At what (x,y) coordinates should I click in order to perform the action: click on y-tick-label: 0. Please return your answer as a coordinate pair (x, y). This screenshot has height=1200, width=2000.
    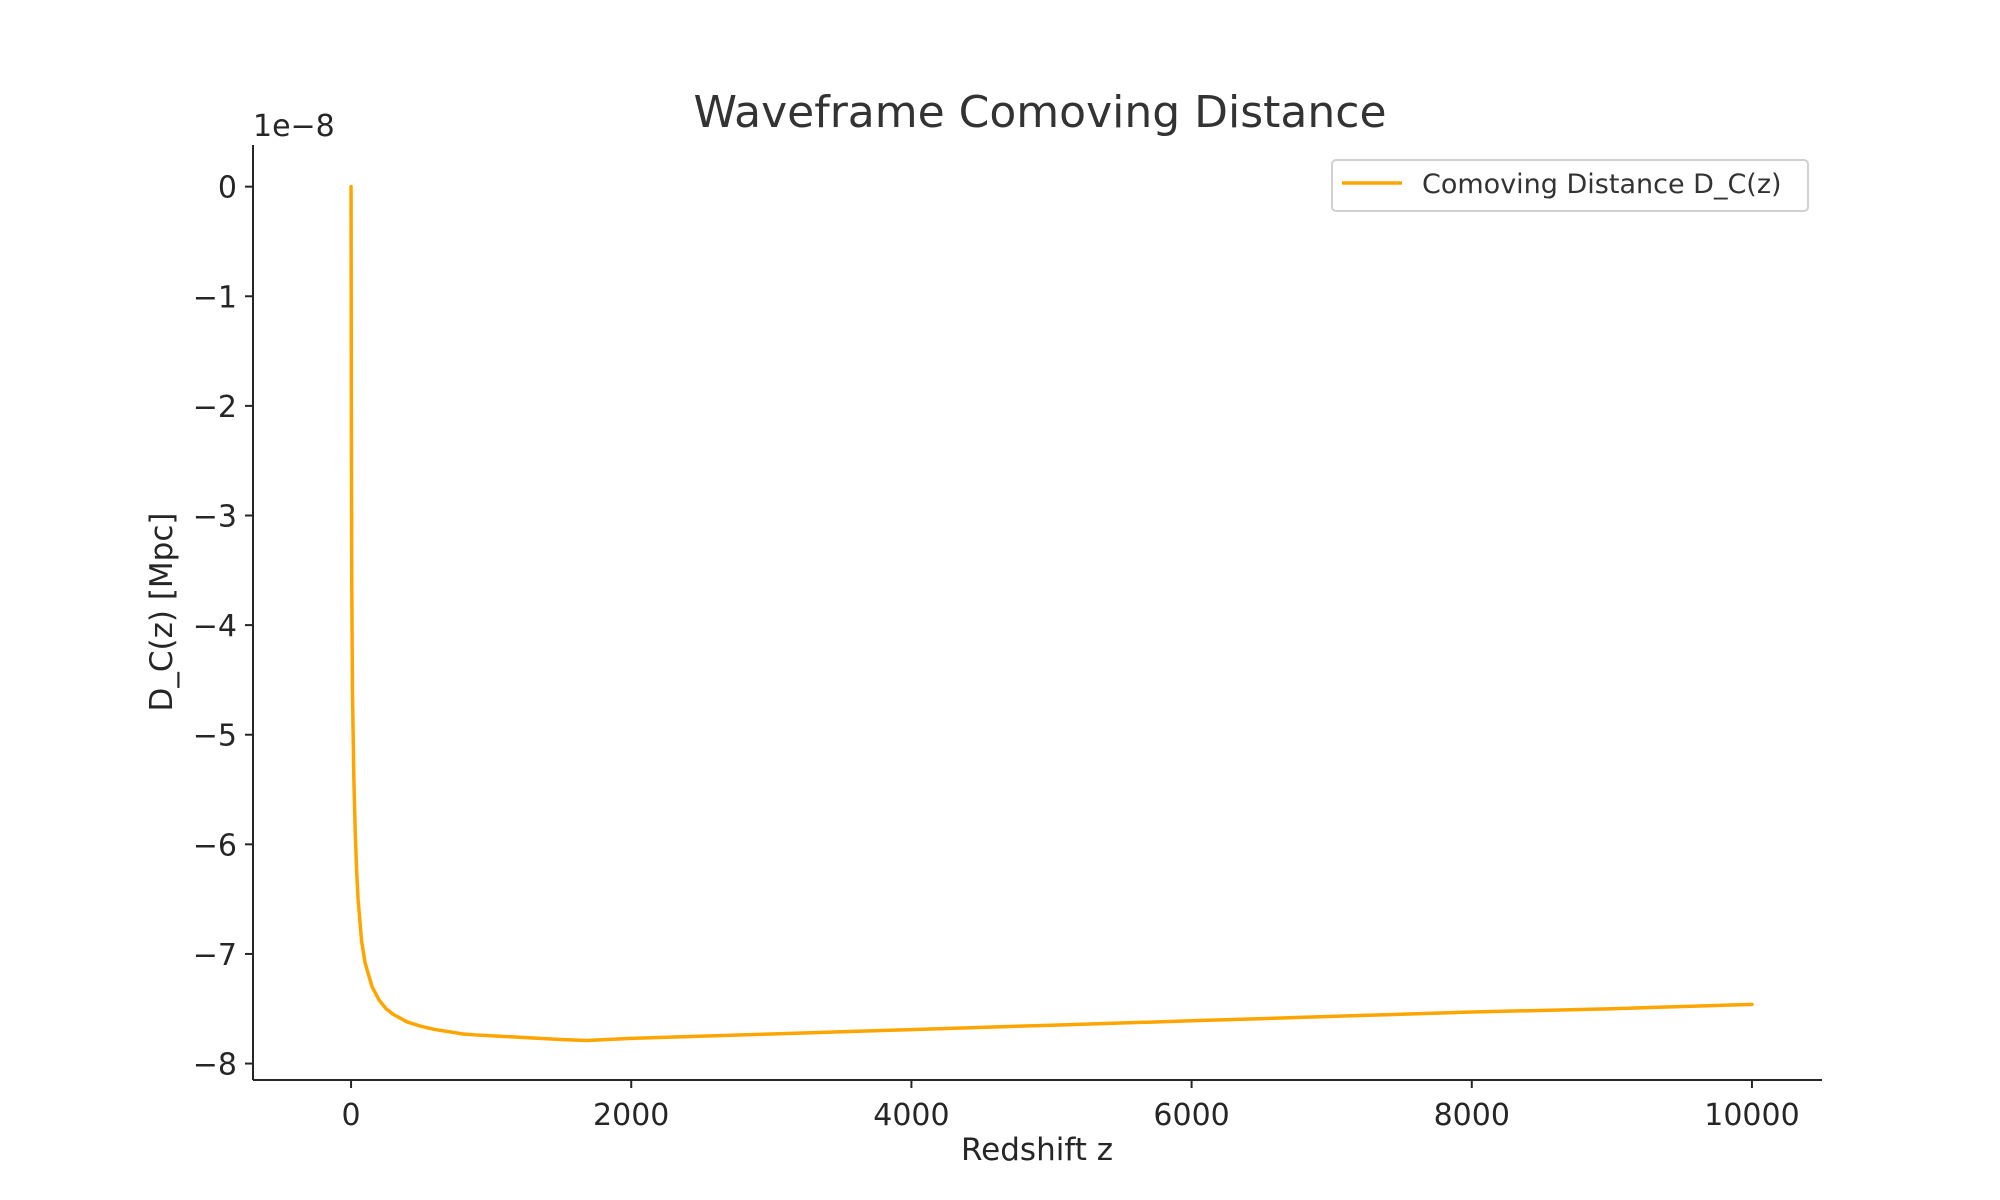
    Looking at the image, I should click on (227, 188).